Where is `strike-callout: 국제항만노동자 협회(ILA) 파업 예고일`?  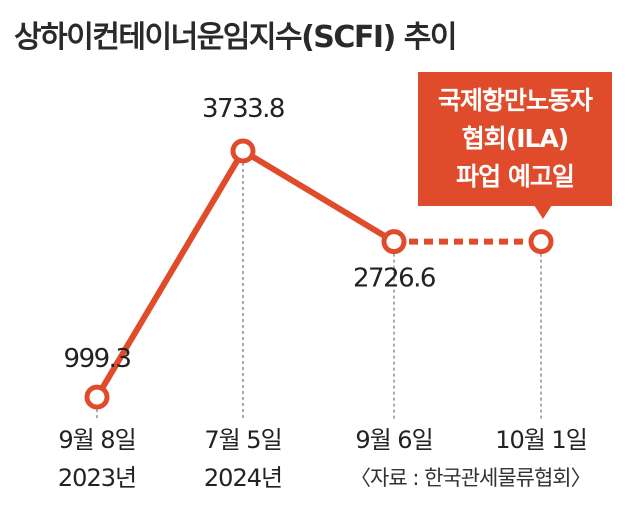 strike-callout: 국제항만노동자 협회(ILA) 파업 예고일 is located at coordinates (515, 139).